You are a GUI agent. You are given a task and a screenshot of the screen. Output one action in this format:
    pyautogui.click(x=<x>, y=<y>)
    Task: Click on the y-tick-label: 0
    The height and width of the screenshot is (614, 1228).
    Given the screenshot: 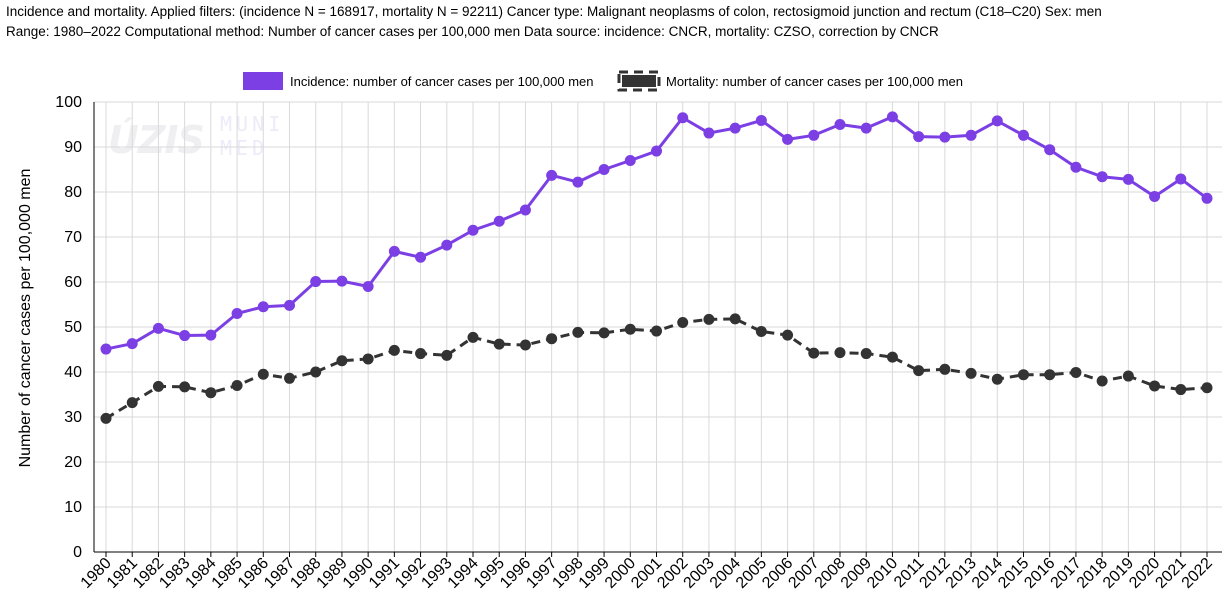 What is the action you would take?
    pyautogui.click(x=77, y=552)
    